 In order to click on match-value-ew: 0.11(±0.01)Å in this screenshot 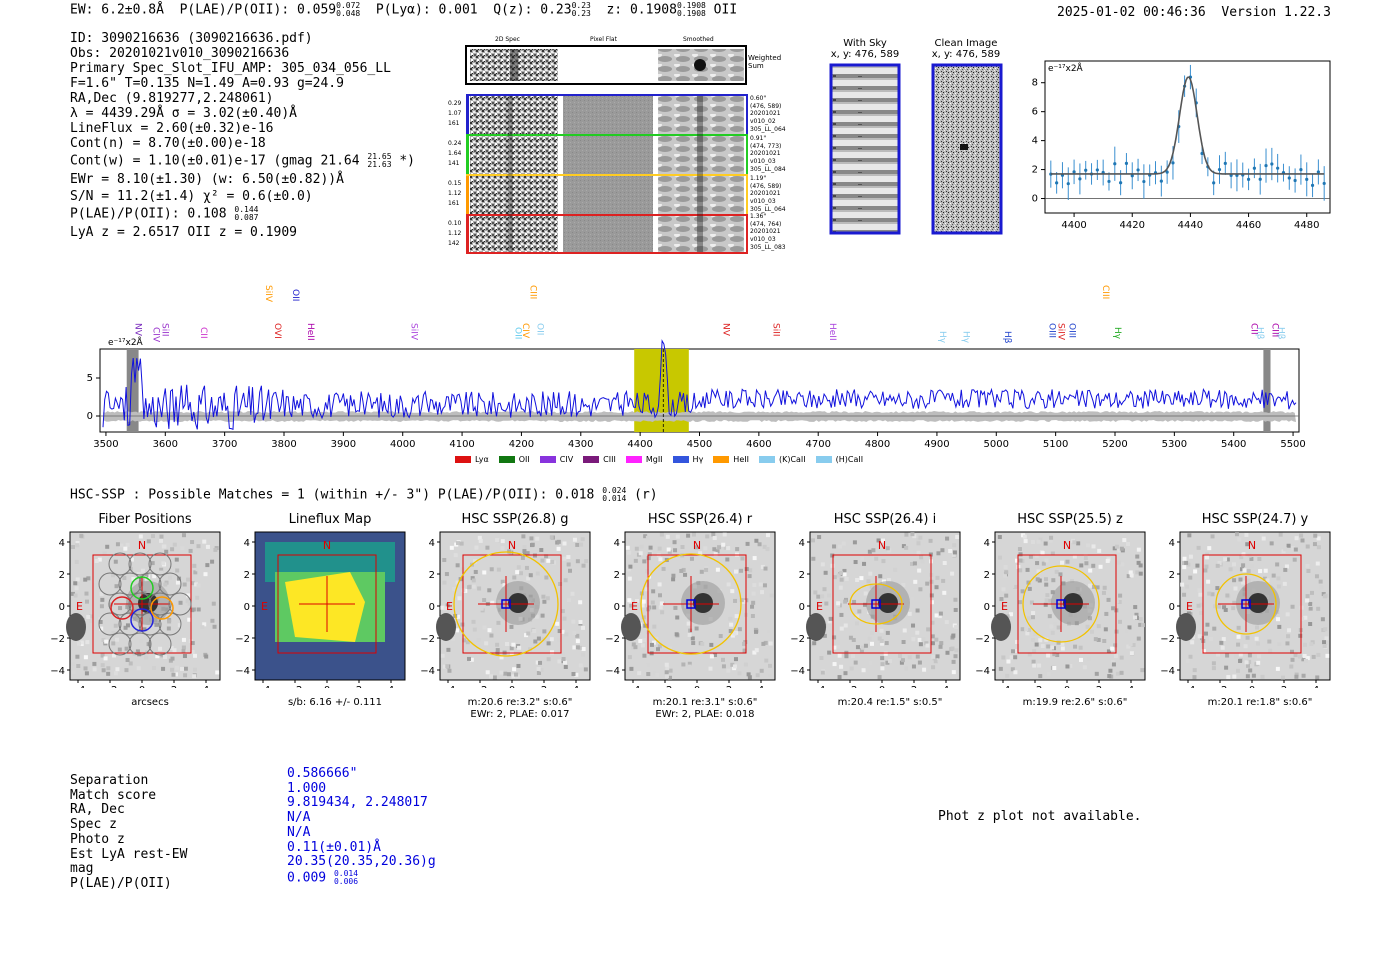, I will do `click(334, 847)`.